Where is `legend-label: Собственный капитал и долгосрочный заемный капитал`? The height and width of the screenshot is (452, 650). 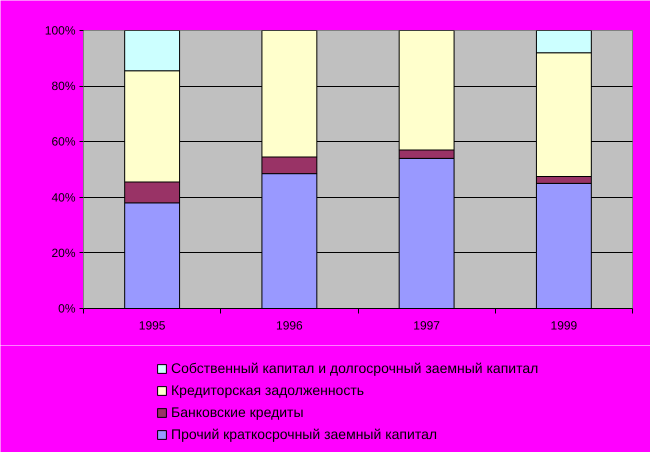
legend-label: Собственный капитал и долгосрочный заемный капитал is located at coordinates (354, 368).